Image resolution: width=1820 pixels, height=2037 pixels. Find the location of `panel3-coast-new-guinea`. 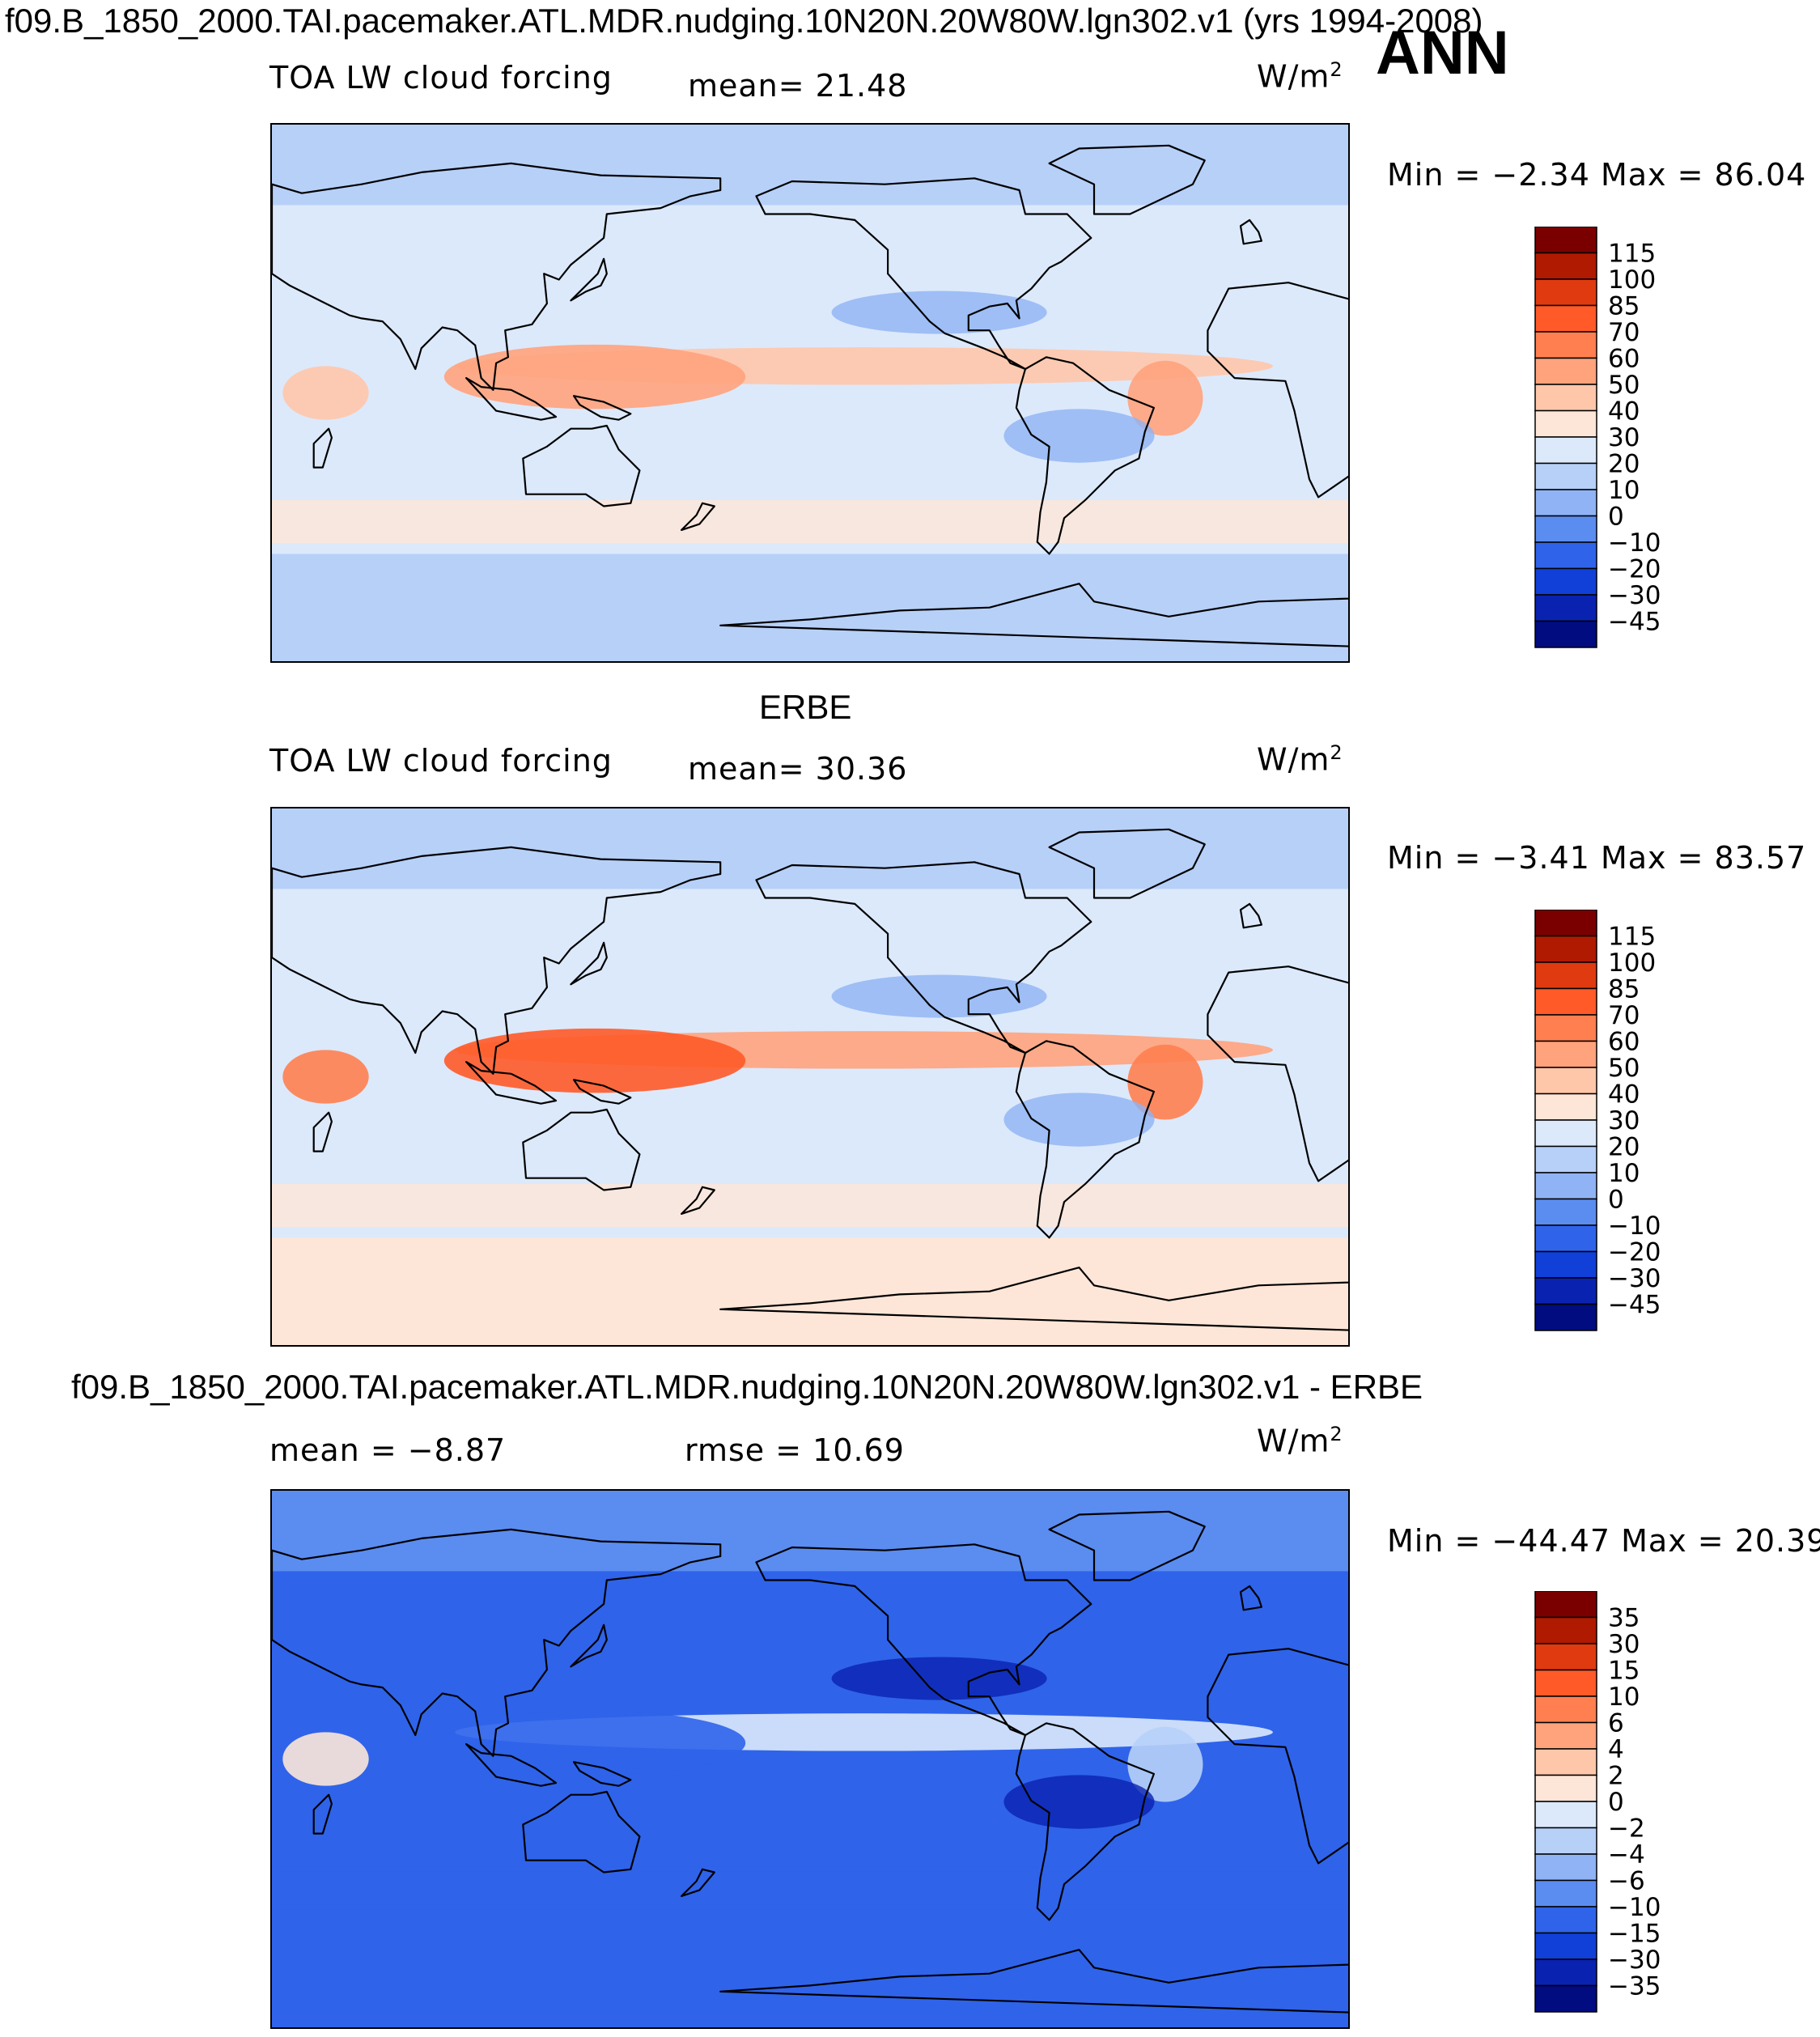

panel3-coast-new-guinea is located at coordinates (603, 1774).